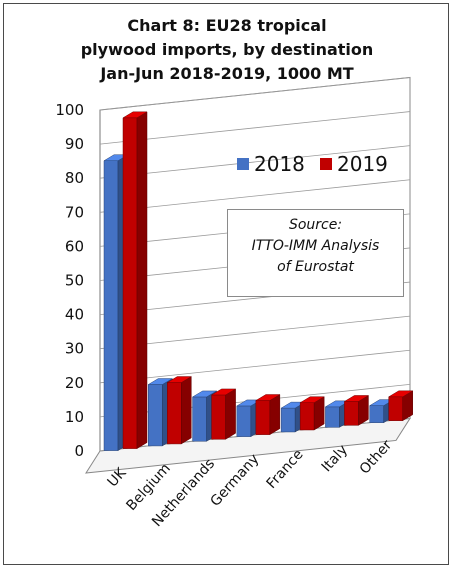 The width and height of the screenshot is (454, 569). I want to click on bar-2019-italy, so click(356, 410).